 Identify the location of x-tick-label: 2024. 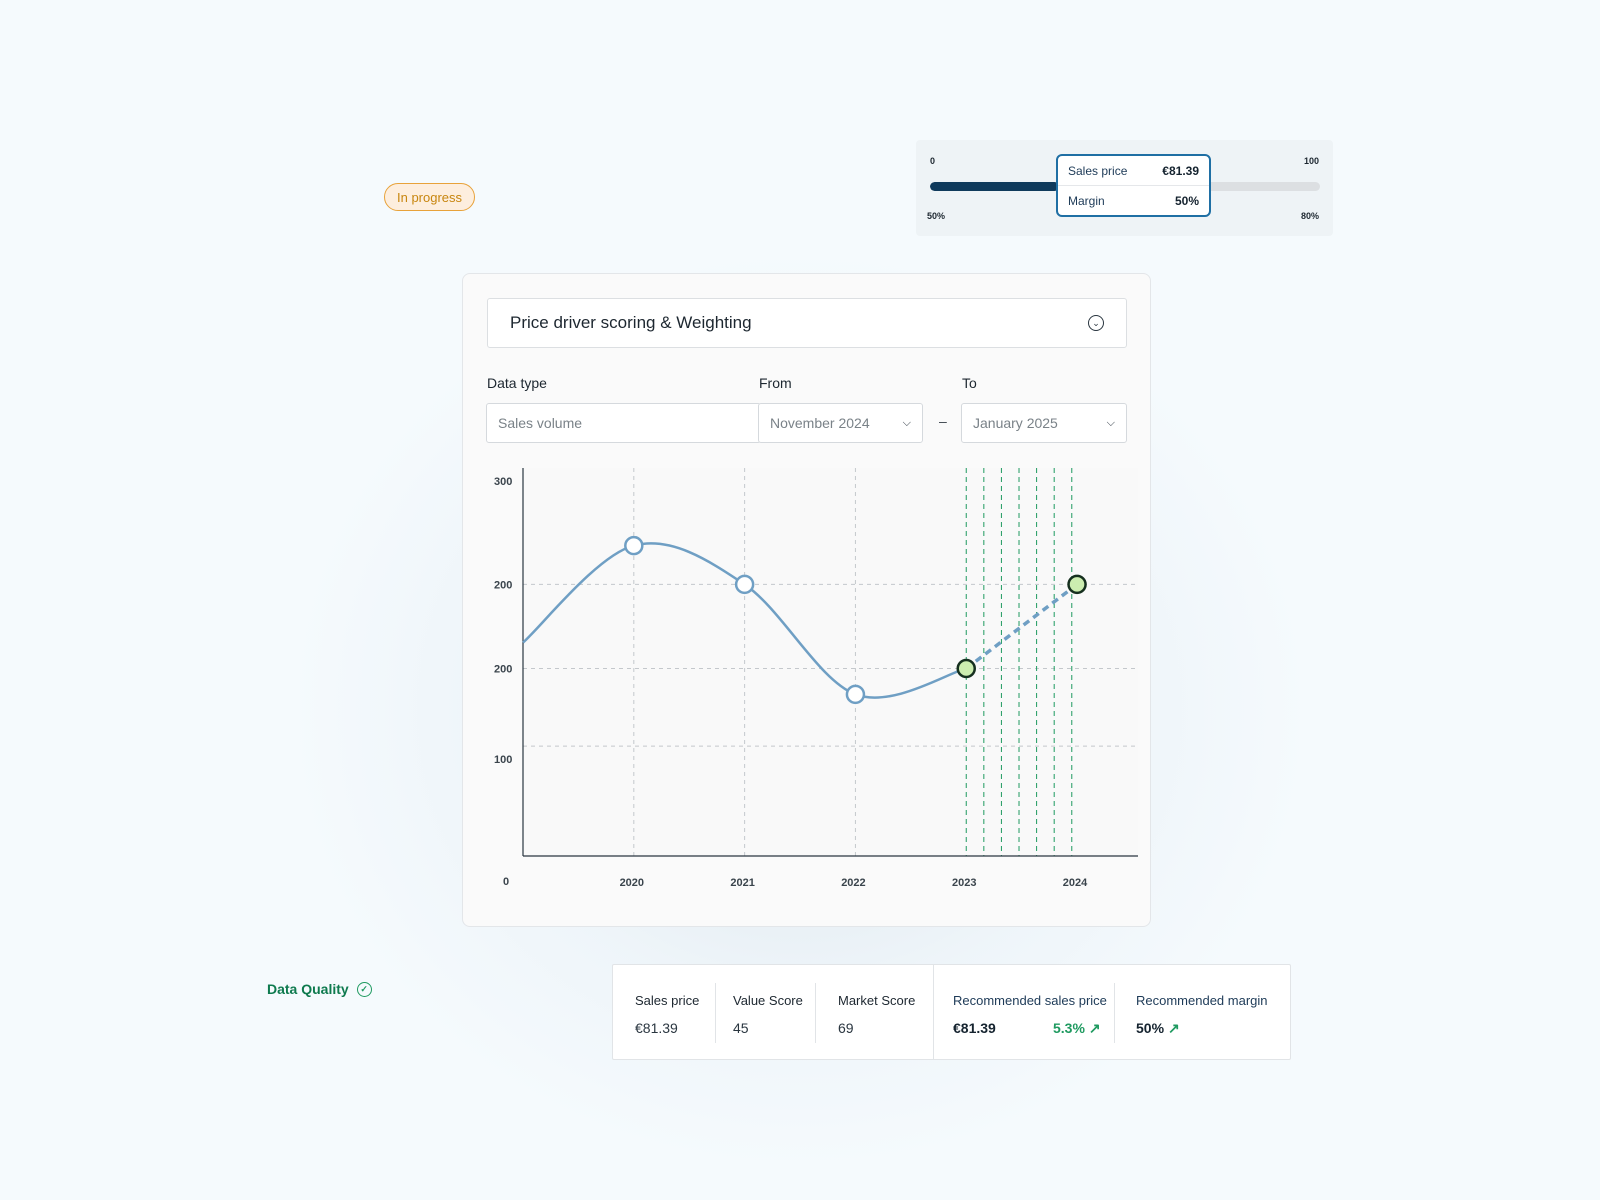
(1075, 883).